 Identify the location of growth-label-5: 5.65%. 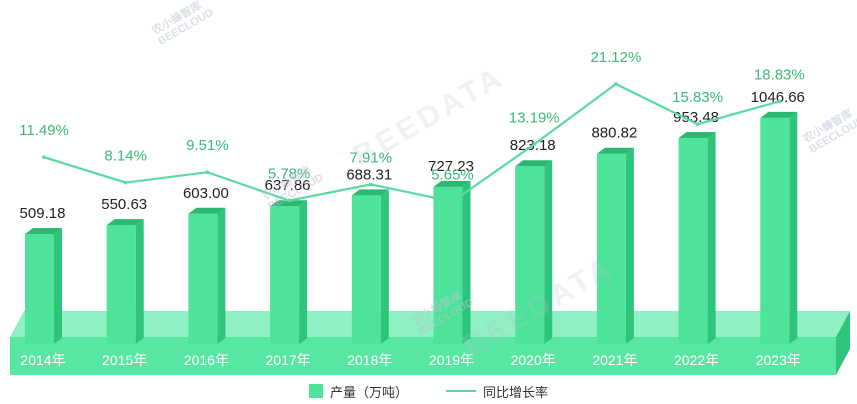
(452, 175).